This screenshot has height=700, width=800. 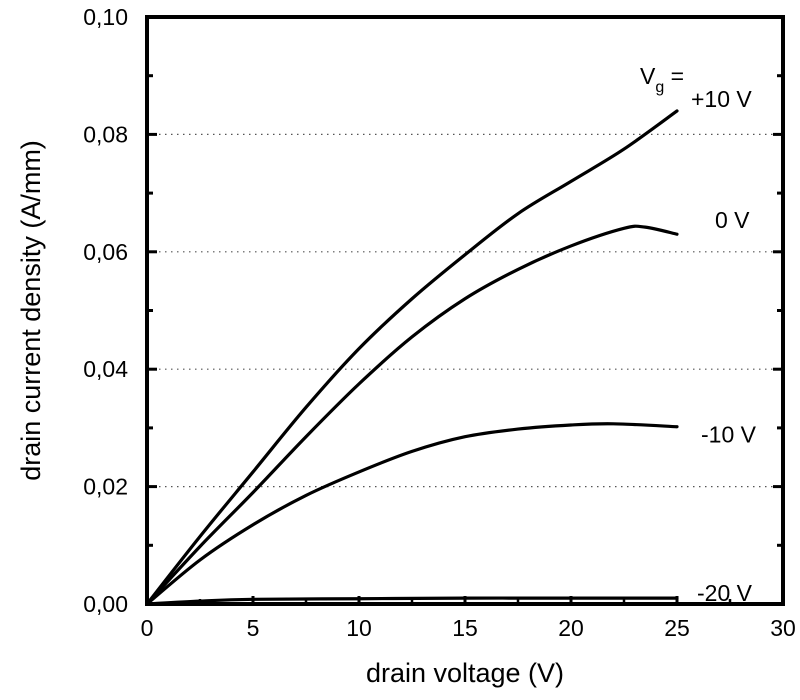 I want to click on series-label: -10 V, so click(x=729, y=435).